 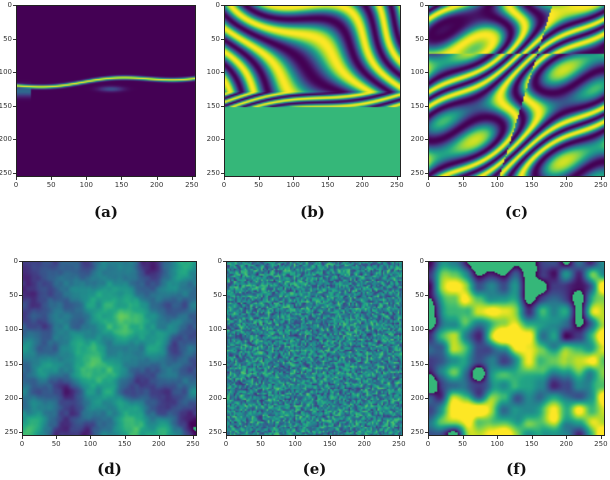 I want to click on y-tick-label: 250, so click(x=417, y=172).